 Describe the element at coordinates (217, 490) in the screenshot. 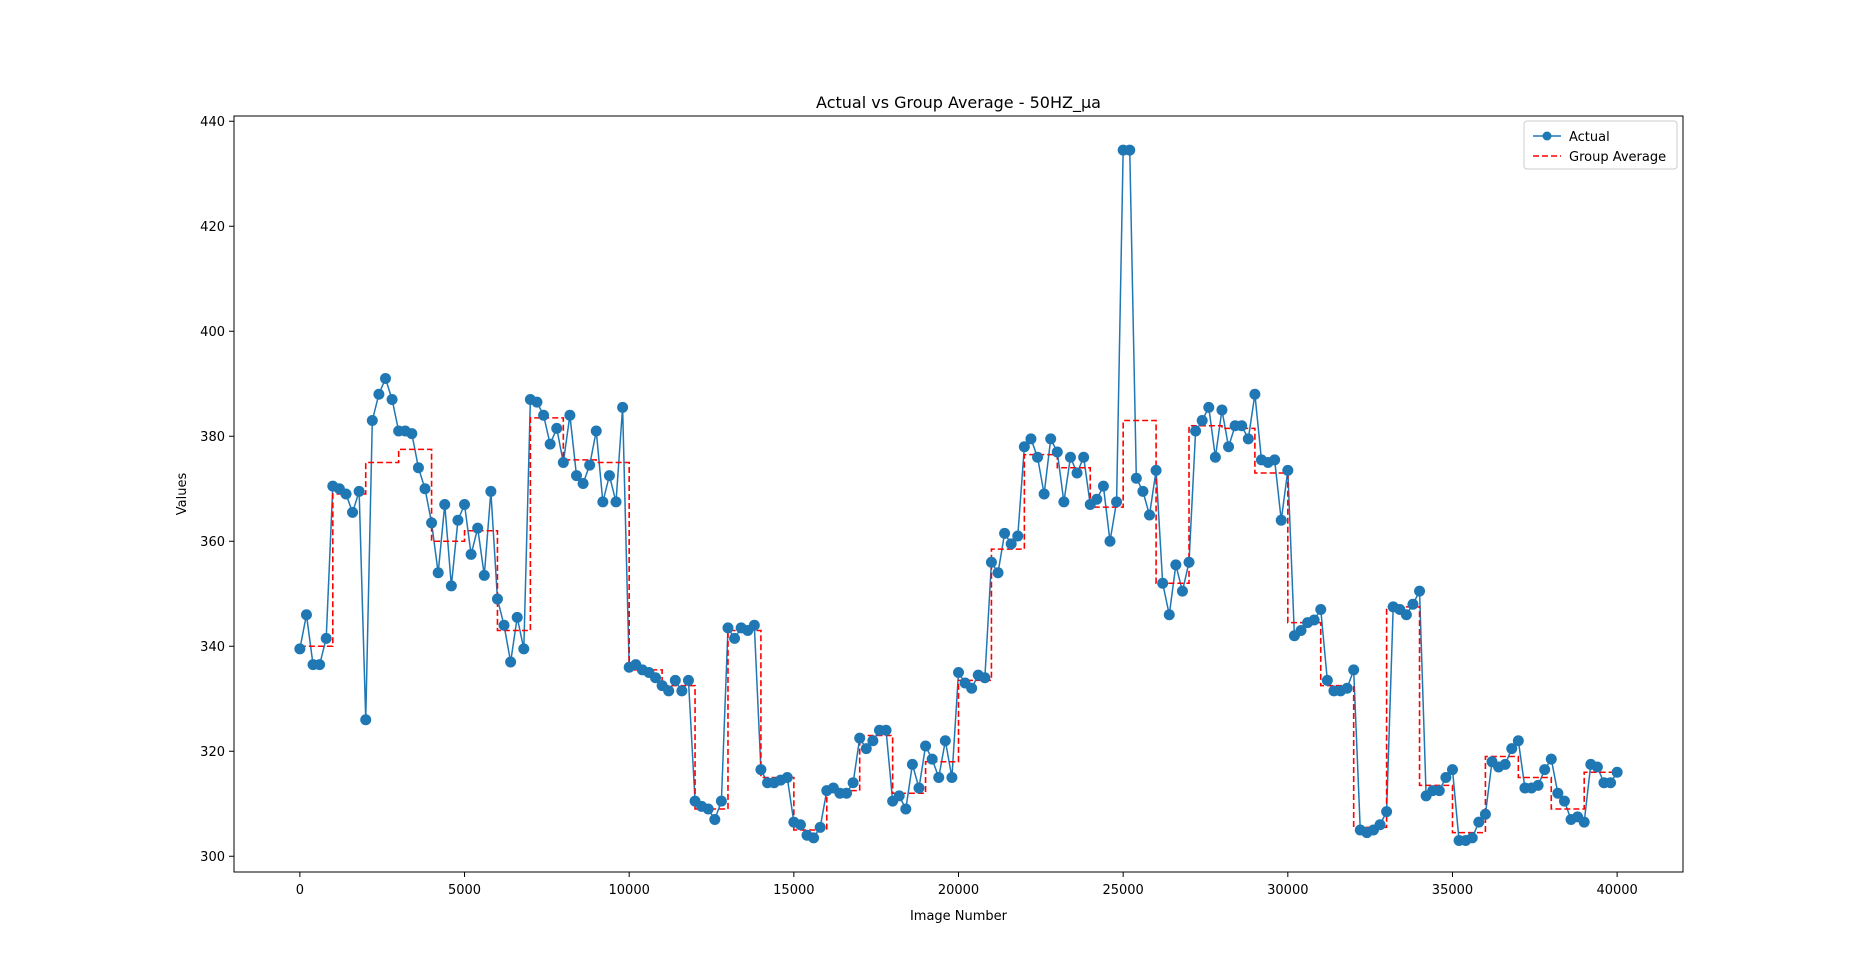

I see `y-axis: 300 320 340 360 380 400 420 440` at that location.